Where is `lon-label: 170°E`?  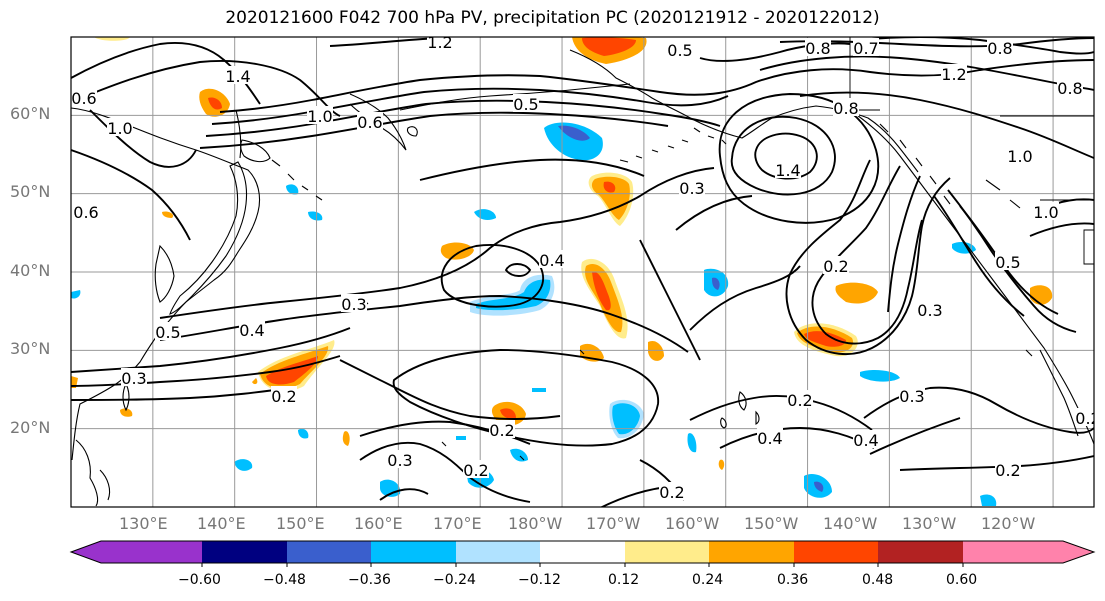 lon-label: 170°E is located at coordinates (457, 523).